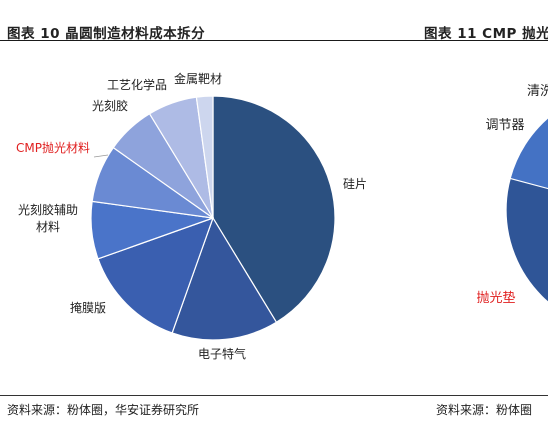  Describe the element at coordinates (106, 34) in the screenshot. I see `figure-title-left: 图表 10 晶圆制造材料成本拆分` at that location.